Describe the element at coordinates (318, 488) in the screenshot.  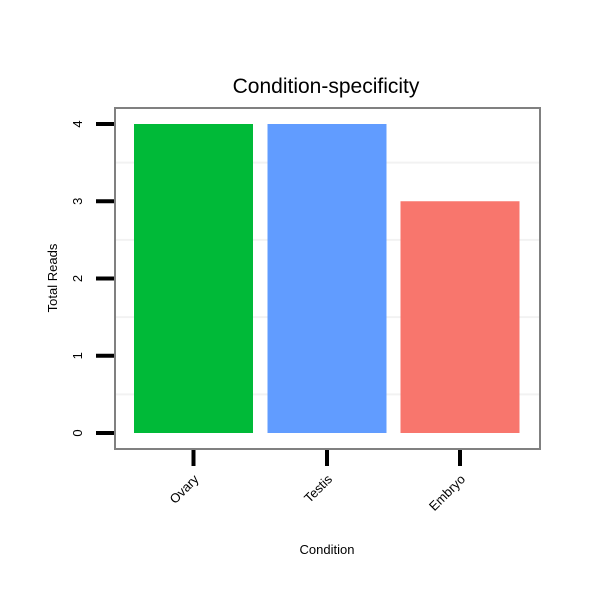
I see `x-tick-label: Testis` at that location.